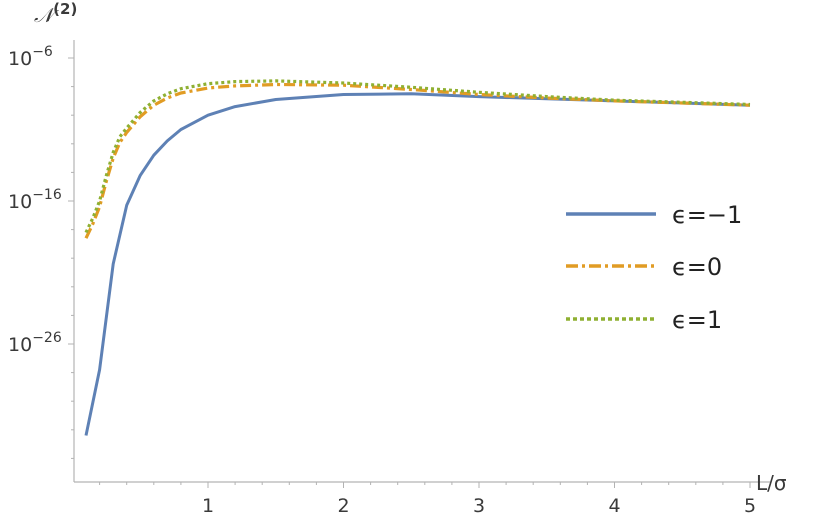 The height and width of the screenshot is (526, 830). I want to click on y-axis-title-sup: (2), so click(65, 9).